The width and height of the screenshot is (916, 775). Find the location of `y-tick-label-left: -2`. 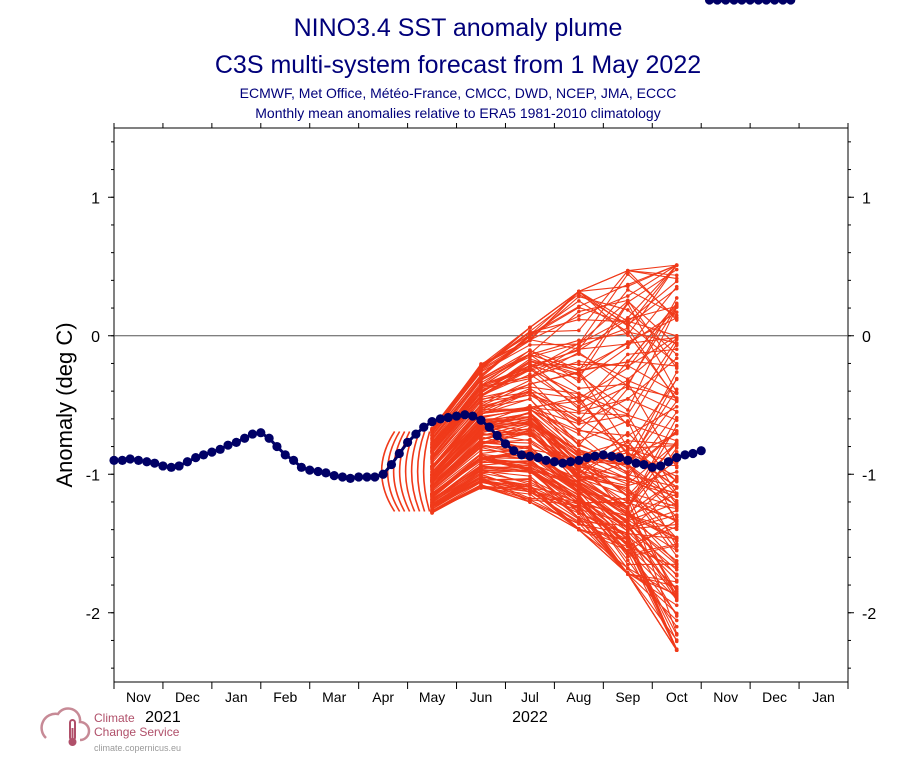

y-tick-label-left: -2 is located at coordinates (93, 614).